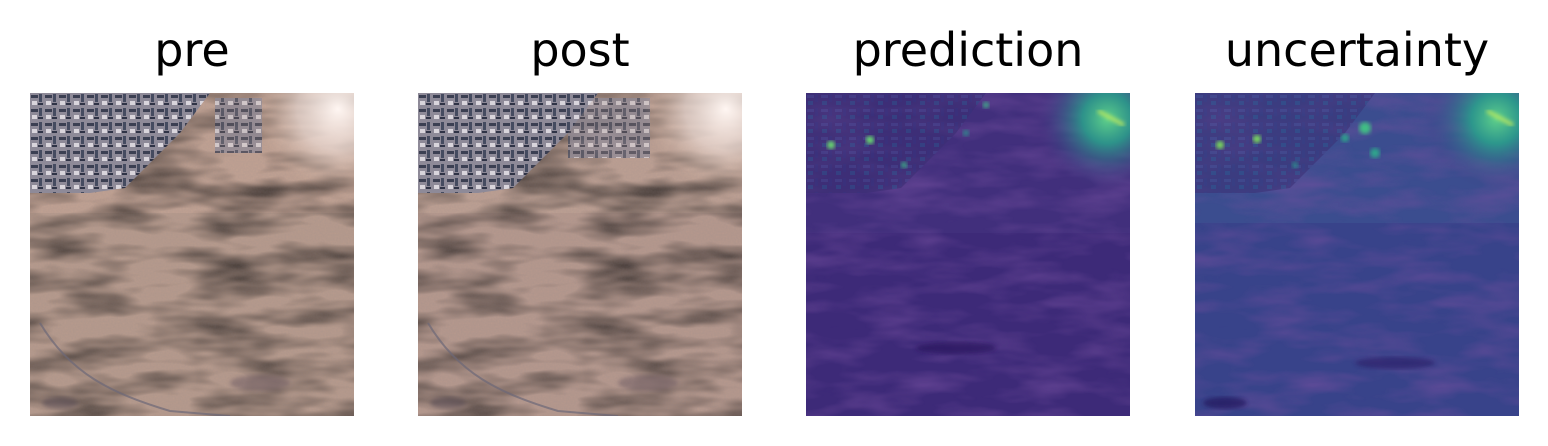  What do you see at coordinates (580, 50) in the screenshot?
I see `panel-title: post` at bounding box center [580, 50].